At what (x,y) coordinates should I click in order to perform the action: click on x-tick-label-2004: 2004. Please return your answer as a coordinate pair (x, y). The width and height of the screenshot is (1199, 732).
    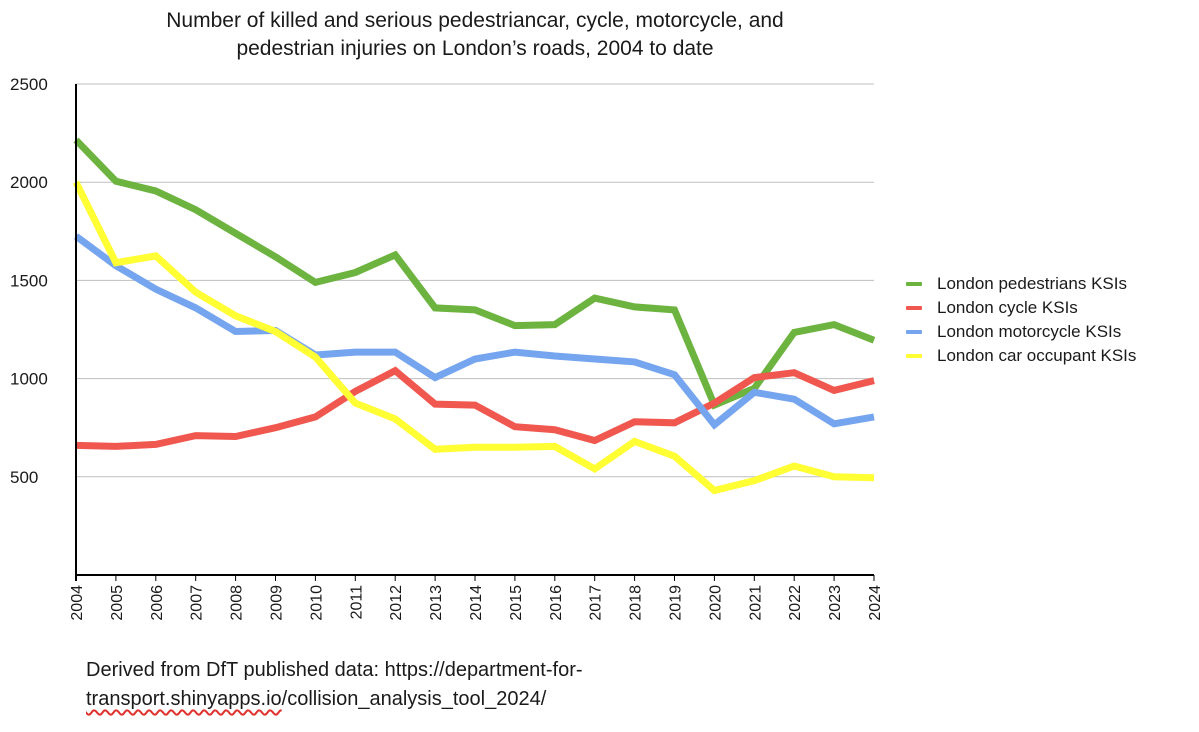
    Looking at the image, I should click on (77, 603).